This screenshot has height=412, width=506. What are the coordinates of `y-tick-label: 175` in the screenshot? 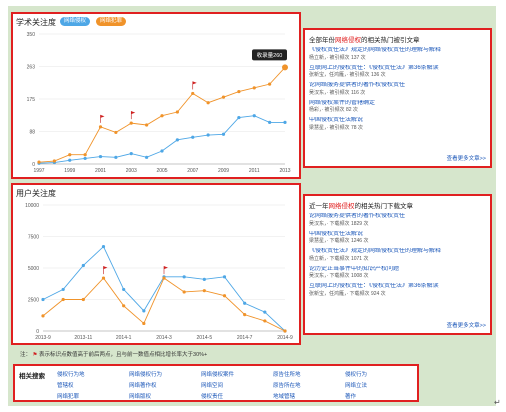 It's located at (31, 100).